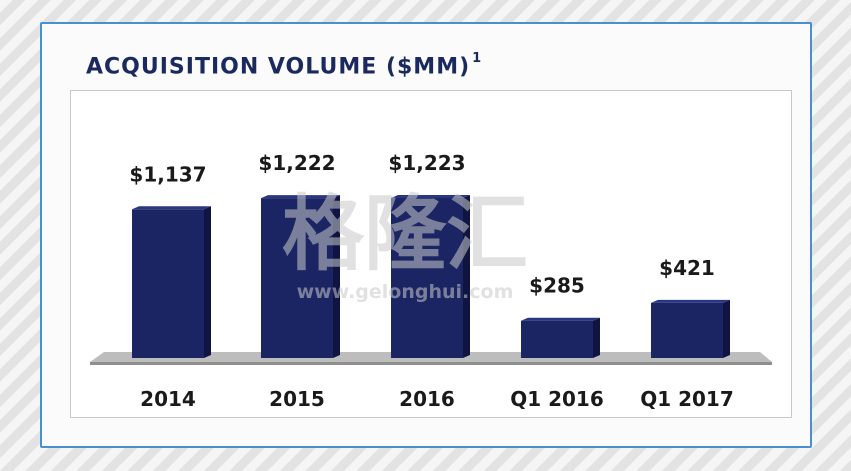 This screenshot has width=851, height=471. I want to click on bar-q1-2017, so click(690, 328).